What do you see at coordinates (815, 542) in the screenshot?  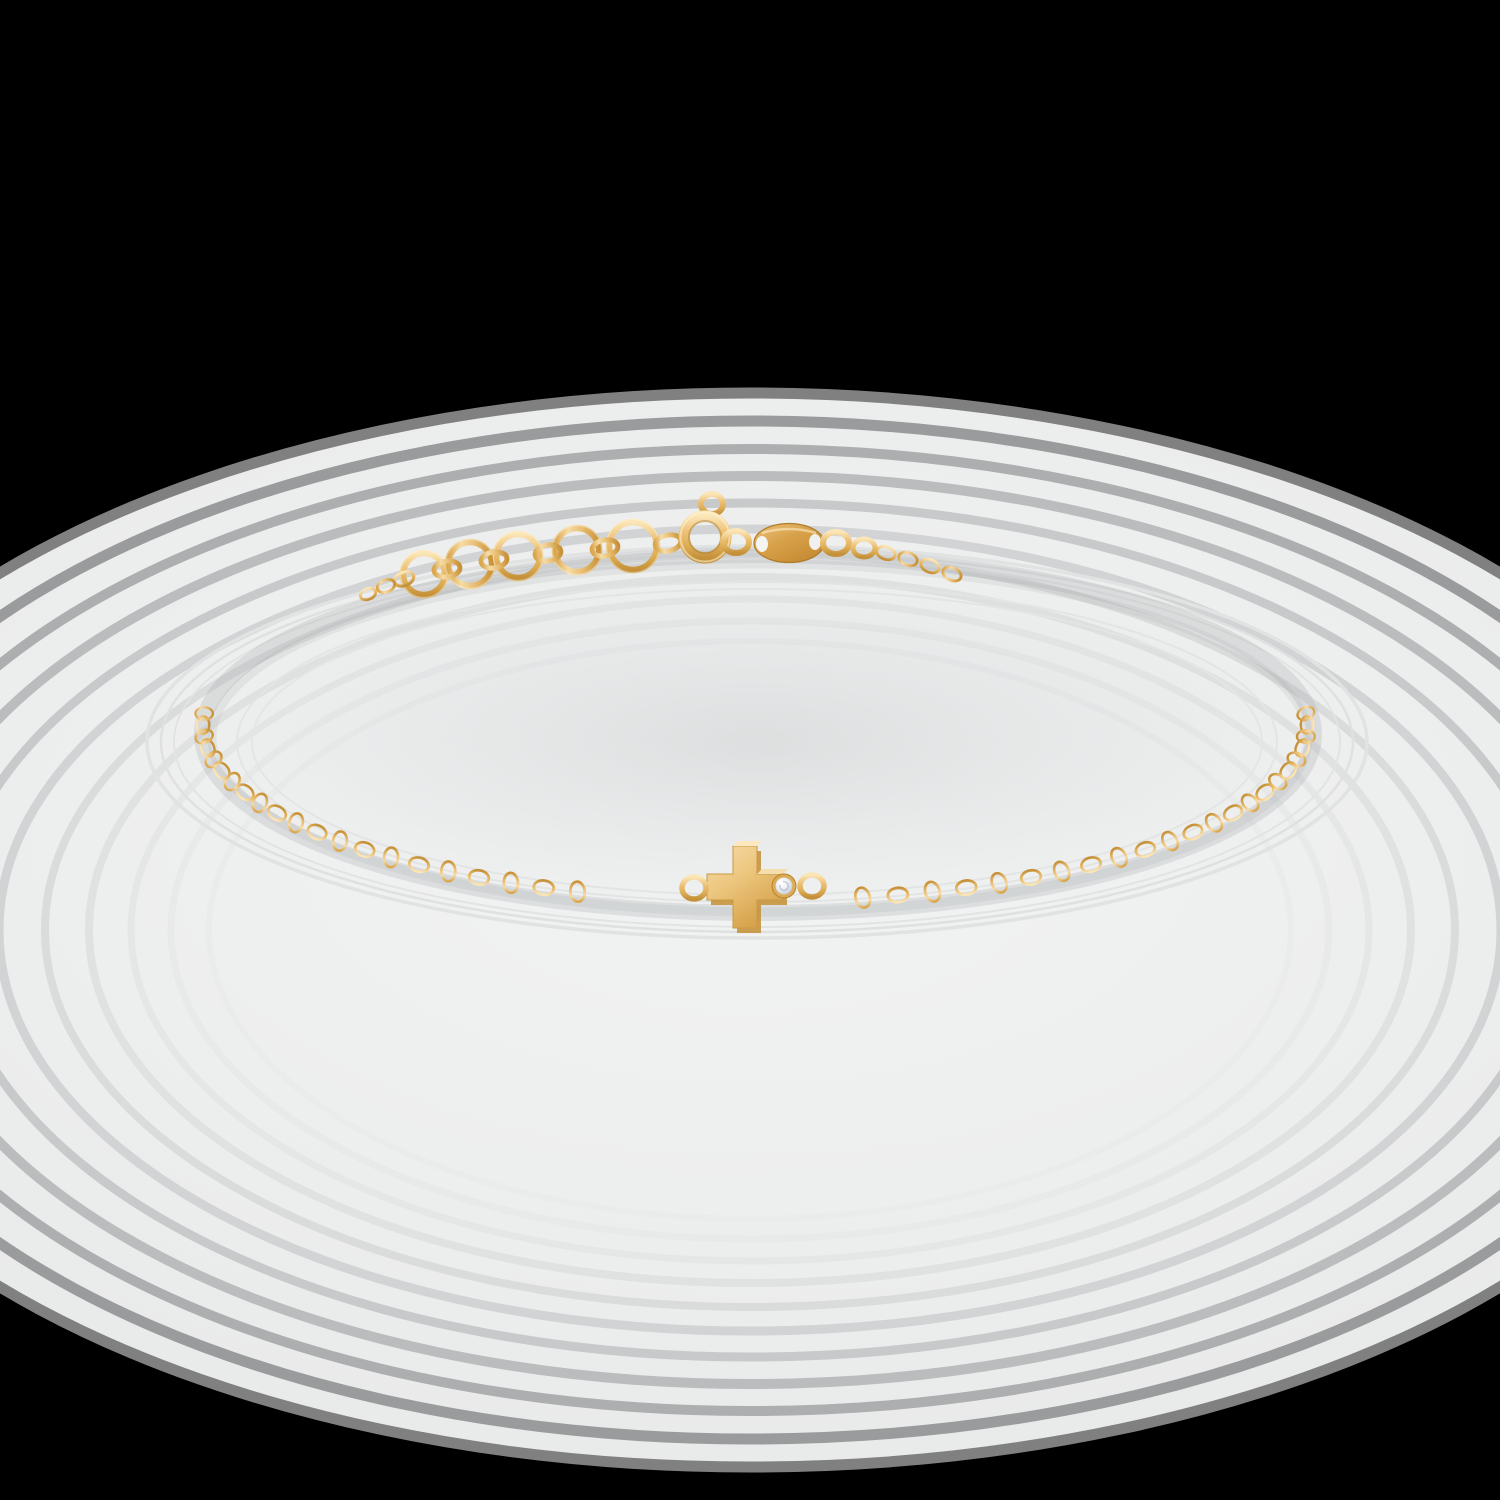 I see `tag-hole-right` at bounding box center [815, 542].